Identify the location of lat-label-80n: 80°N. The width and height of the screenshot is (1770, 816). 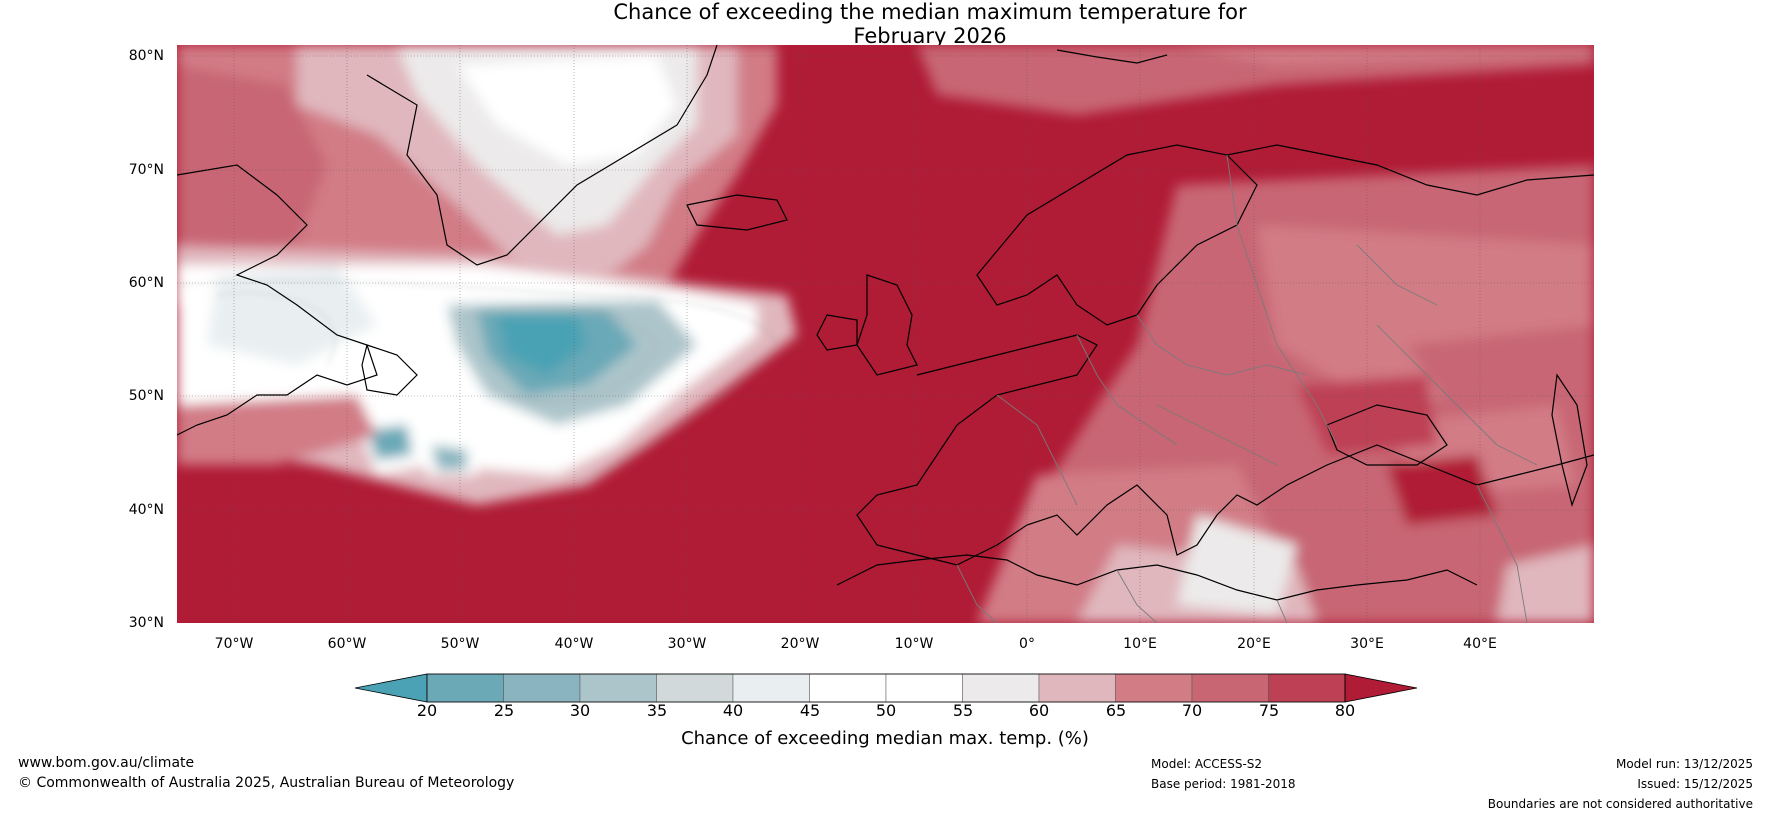
(146, 56).